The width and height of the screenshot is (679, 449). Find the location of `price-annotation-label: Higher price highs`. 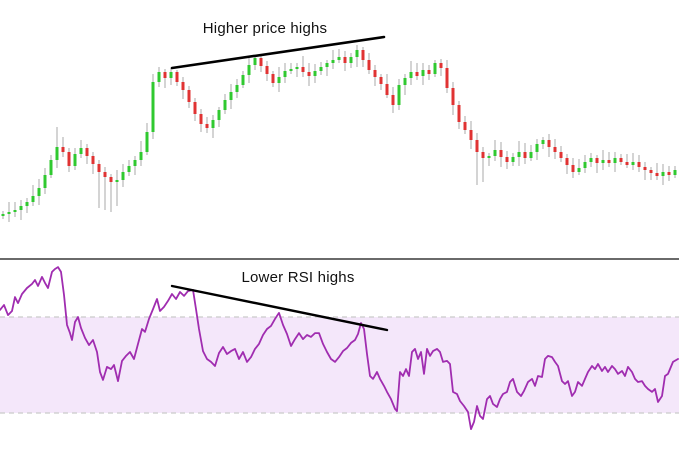

price-annotation-label: Higher price highs is located at coordinates (265, 28).